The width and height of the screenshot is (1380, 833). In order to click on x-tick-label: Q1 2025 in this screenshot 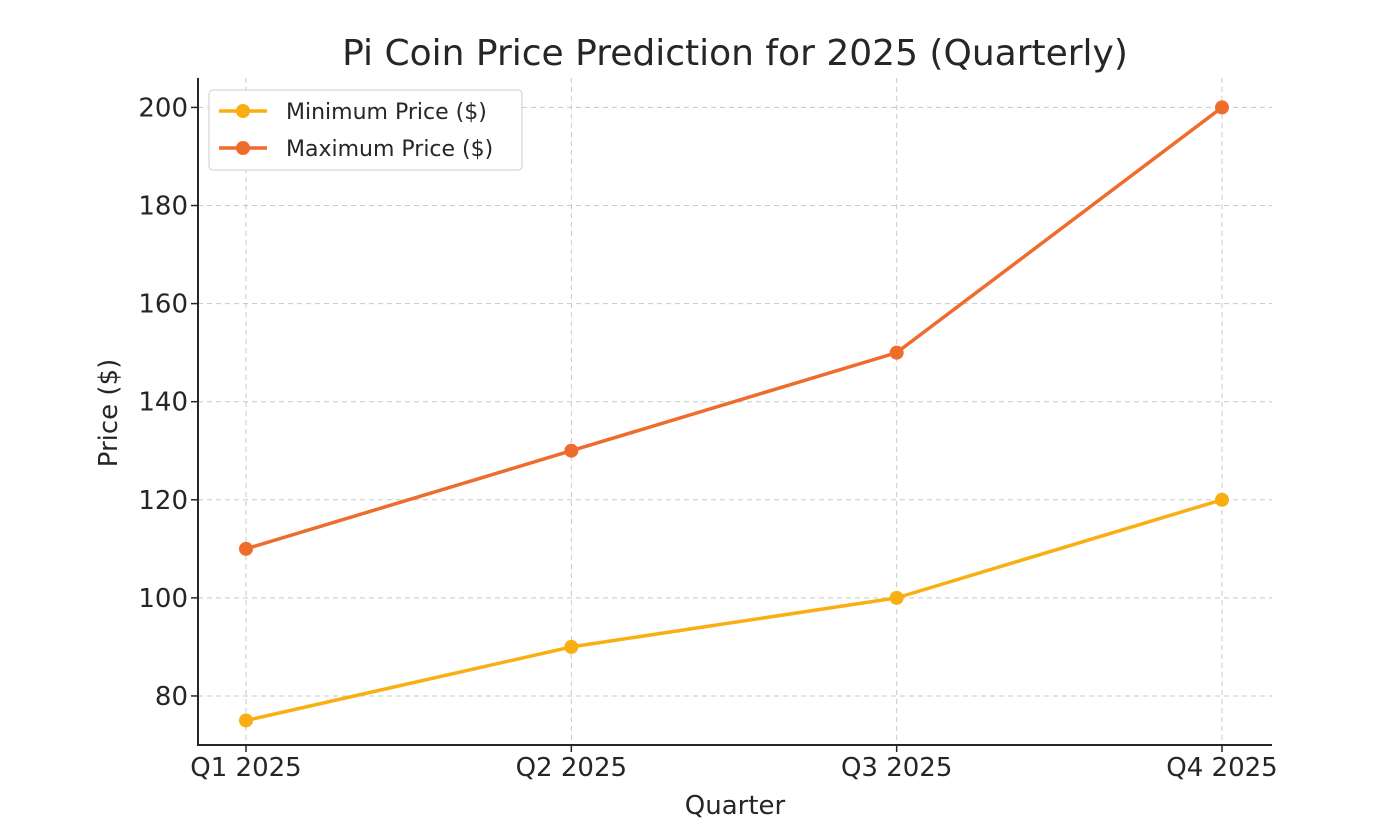, I will do `click(245, 768)`.